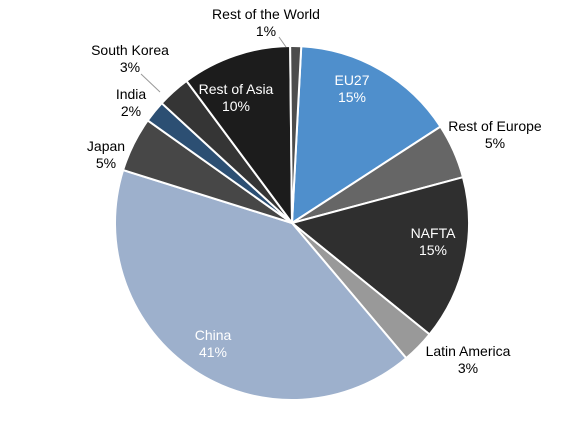 Image resolution: width=585 pixels, height=447 pixels. What do you see at coordinates (213, 335) in the screenshot?
I see `slice-name-label: China` at bounding box center [213, 335].